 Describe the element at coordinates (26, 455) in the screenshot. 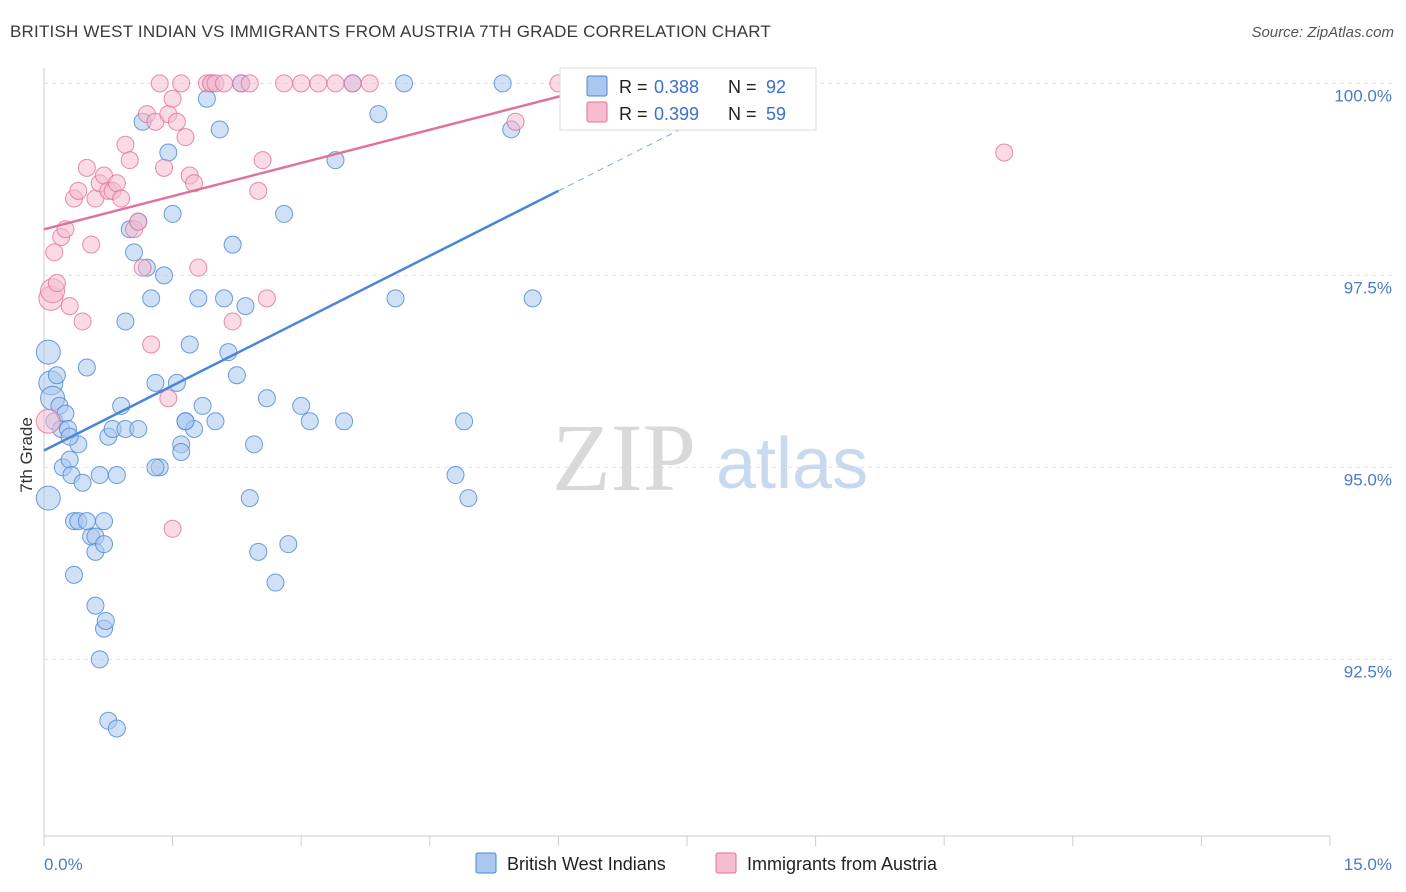

I see `y-axis-label: 7th Grade` at that location.